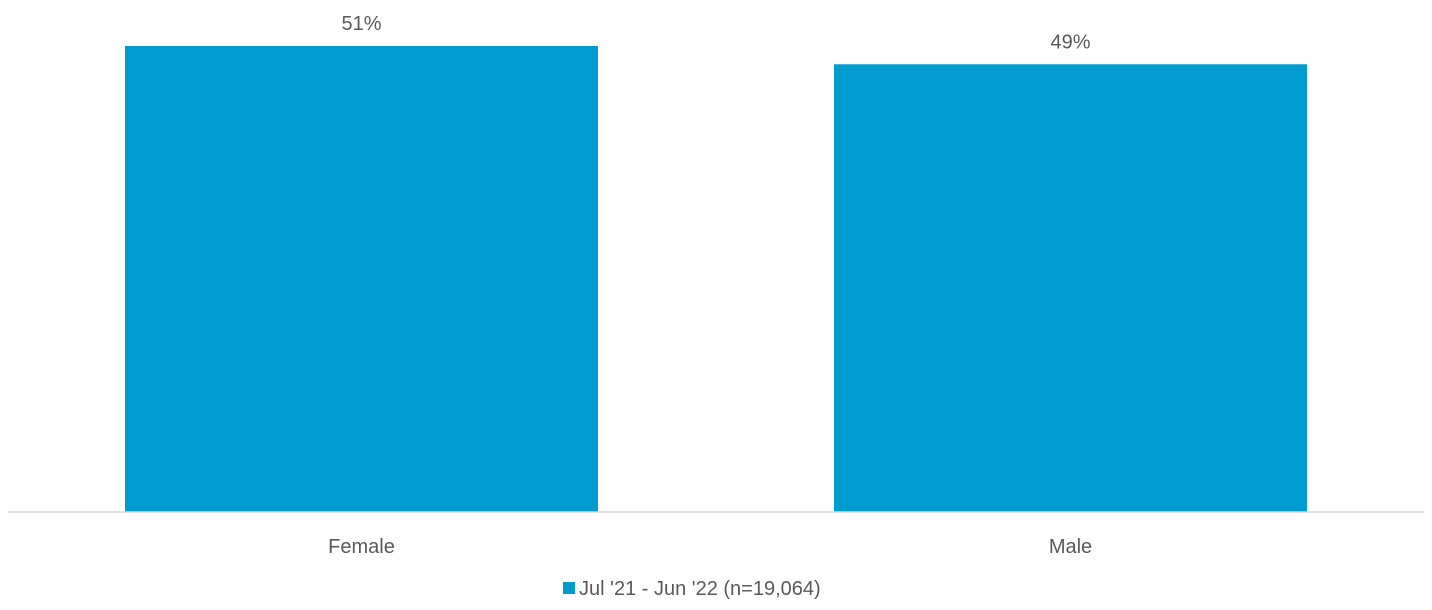  What do you see at coordinates (710, 547) in the screenshot?
I see `category-labels-group: Female Male` at bounding box center [710, 547].